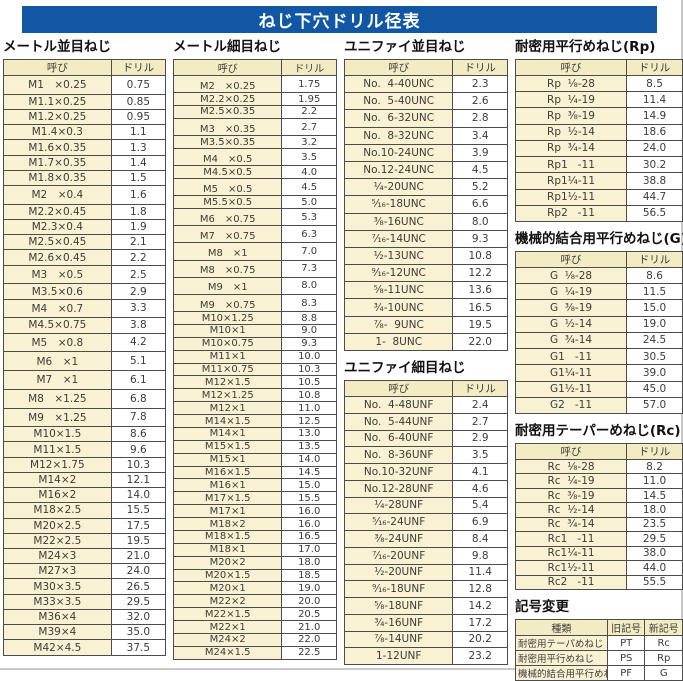  Describe the element at coordinates (309, 369) in the screenshot. I see `value-cell: 10.3` at that location.